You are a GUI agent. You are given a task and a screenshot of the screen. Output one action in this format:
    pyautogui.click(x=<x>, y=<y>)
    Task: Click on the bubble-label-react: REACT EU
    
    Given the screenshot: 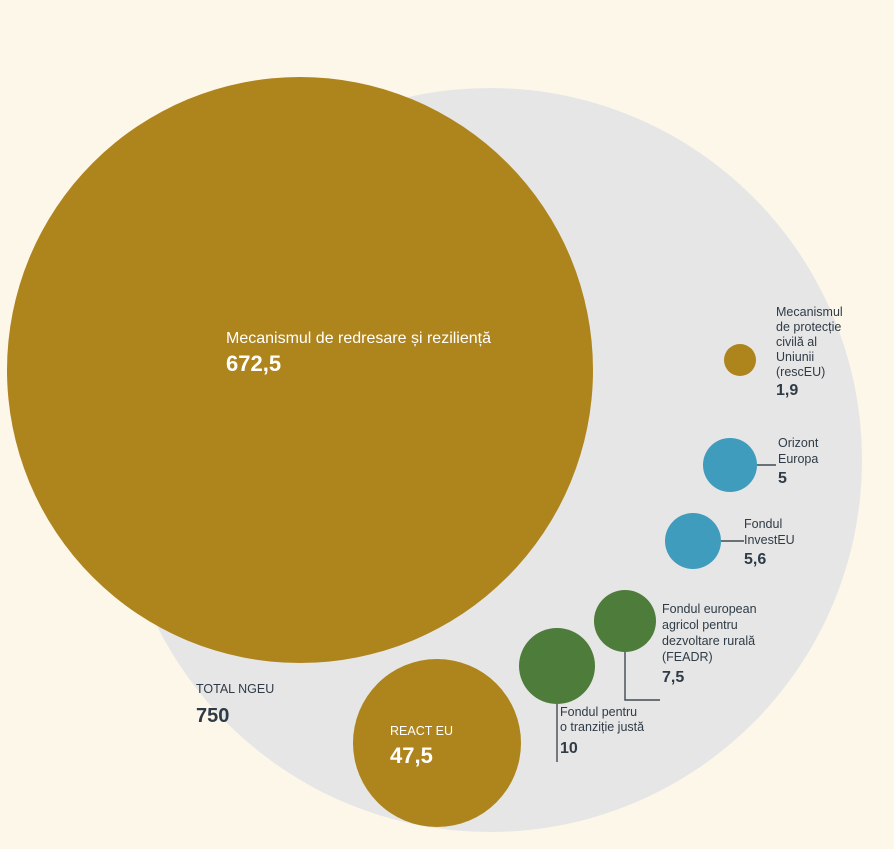 What is the action you would take?
    pyautogui.click(x=421, y=731)
    